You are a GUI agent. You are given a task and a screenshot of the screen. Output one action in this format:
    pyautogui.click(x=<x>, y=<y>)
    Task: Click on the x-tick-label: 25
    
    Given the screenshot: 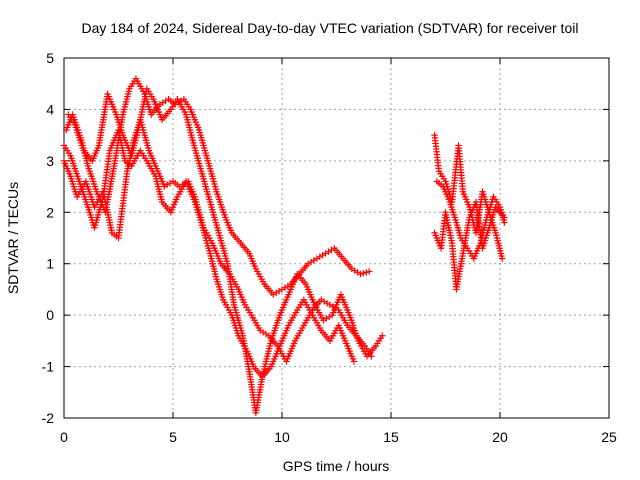 What is the action you would take?
    pyautogui.click(x=609, y=437)
    